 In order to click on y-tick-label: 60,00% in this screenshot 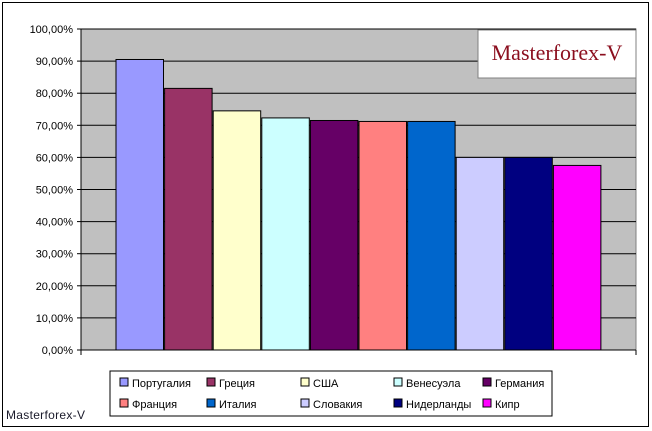, I will do `click(55, 158)`.